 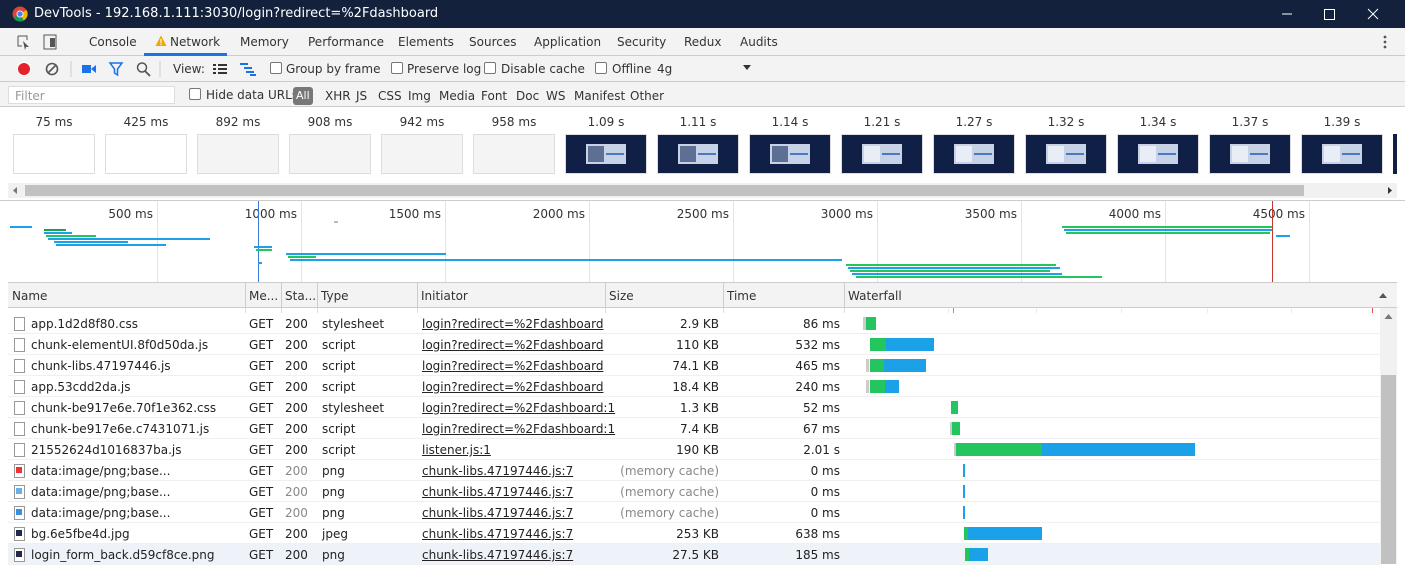 What do you see at coordinates (543, 69) in the screenshot?
I see `disable-cache-label: Disable cache` at bounding box center [543, 69].